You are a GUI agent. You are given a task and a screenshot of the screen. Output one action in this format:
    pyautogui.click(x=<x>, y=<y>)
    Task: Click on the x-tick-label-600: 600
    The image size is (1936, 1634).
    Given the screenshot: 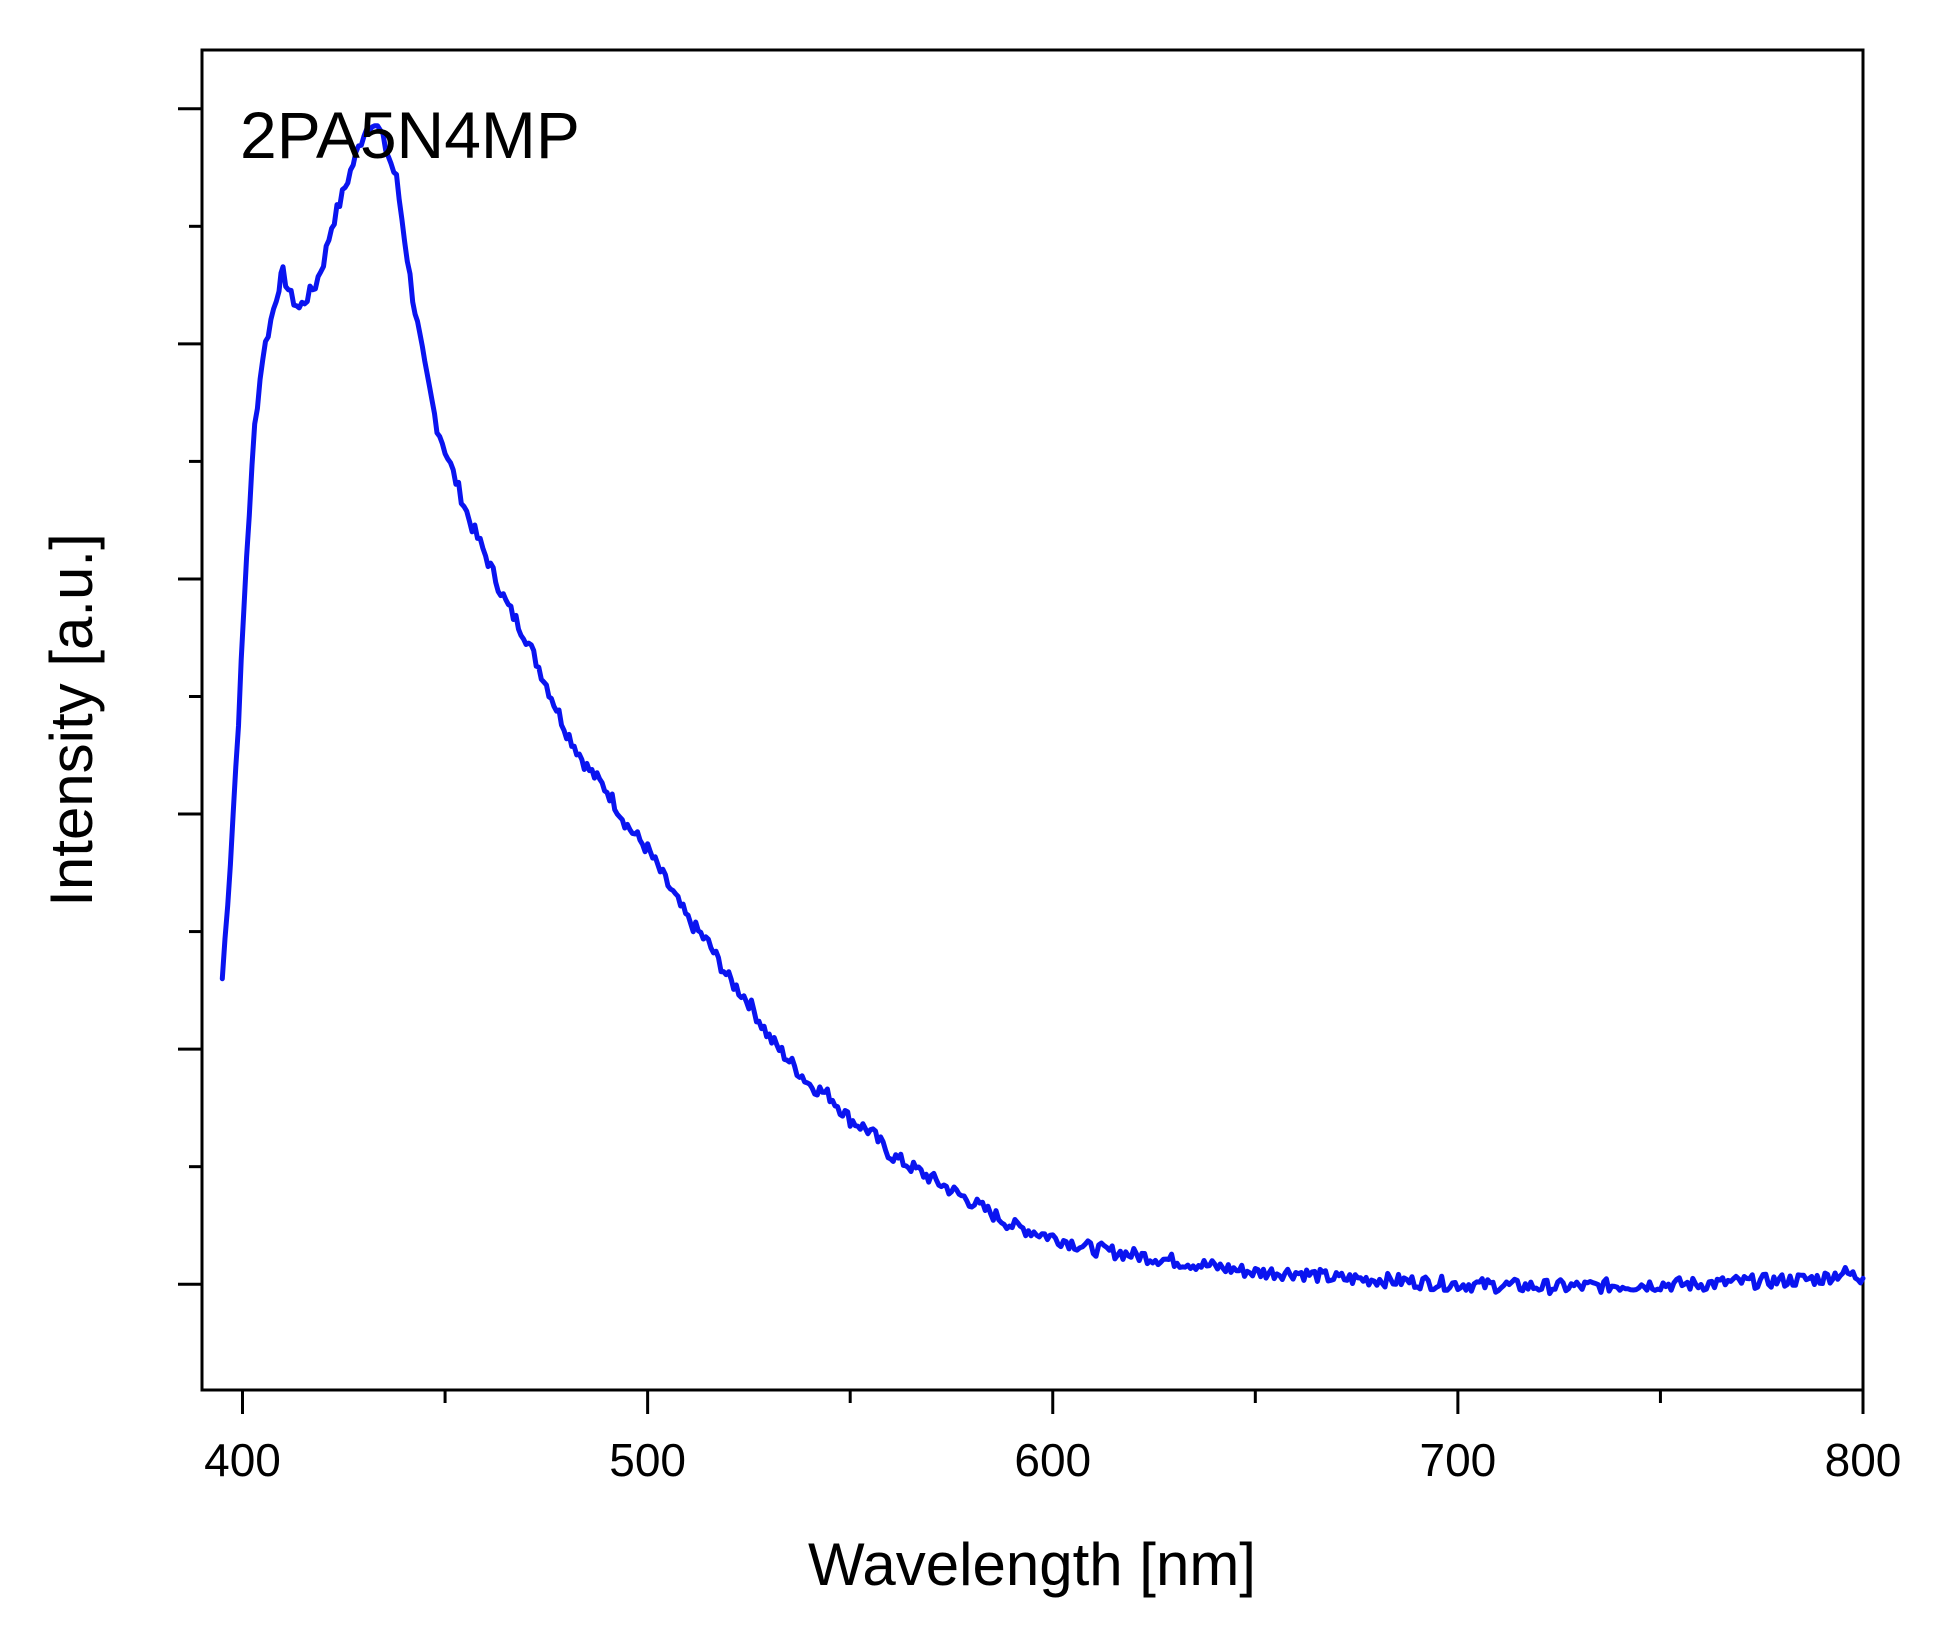 What is the action you would take?
    pyautogui.click(x=1052, y=1460)
    